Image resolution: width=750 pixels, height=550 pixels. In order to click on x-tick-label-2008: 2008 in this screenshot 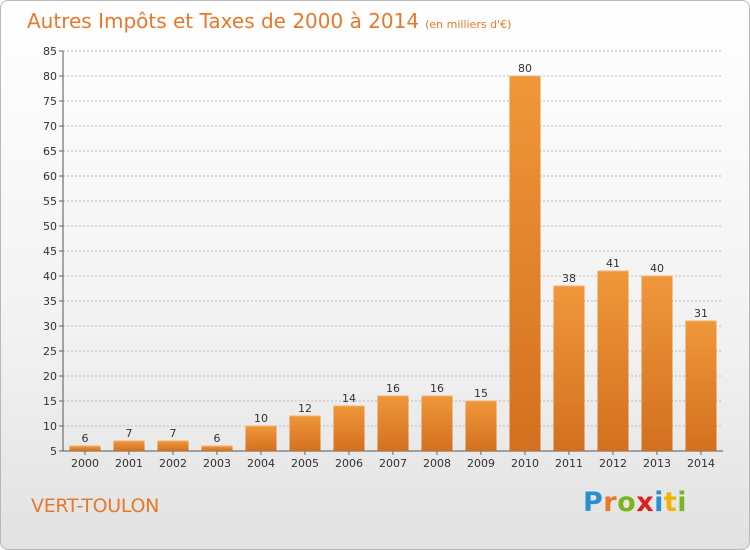, I will do `click(437, 463)`.